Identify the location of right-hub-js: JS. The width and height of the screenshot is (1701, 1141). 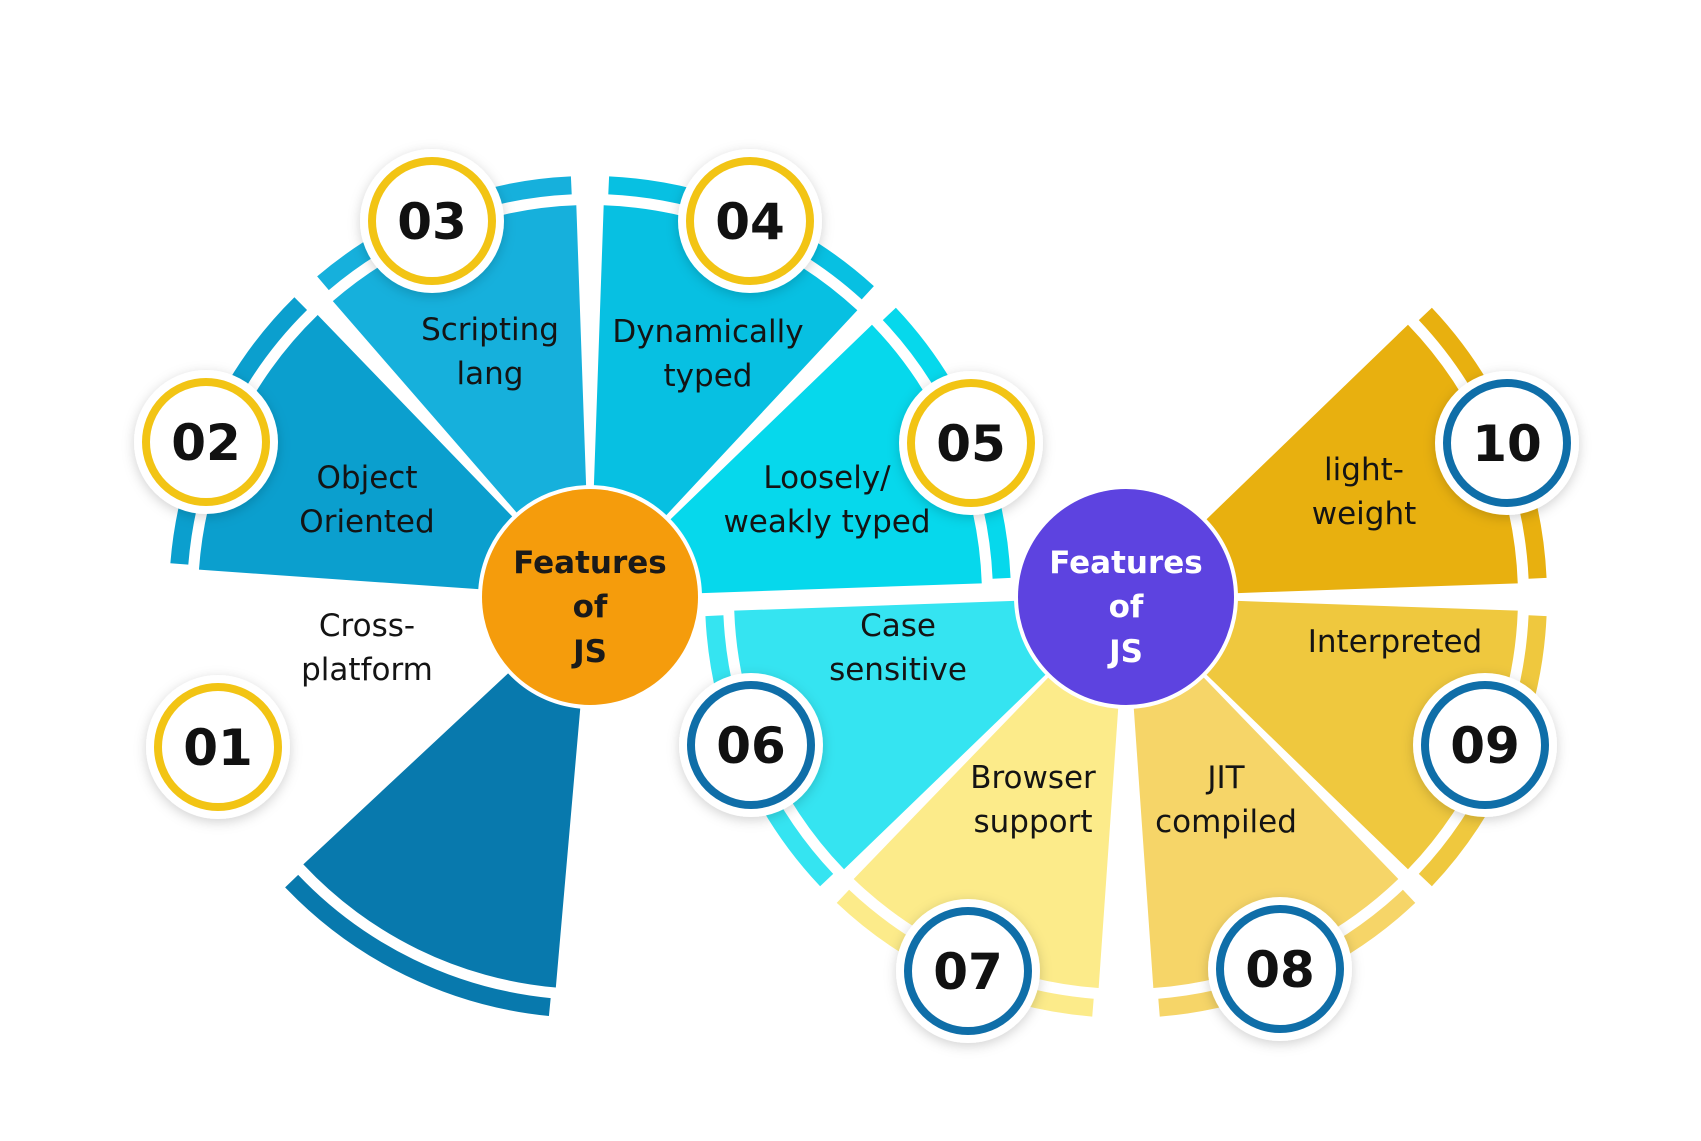
(1125, 652).